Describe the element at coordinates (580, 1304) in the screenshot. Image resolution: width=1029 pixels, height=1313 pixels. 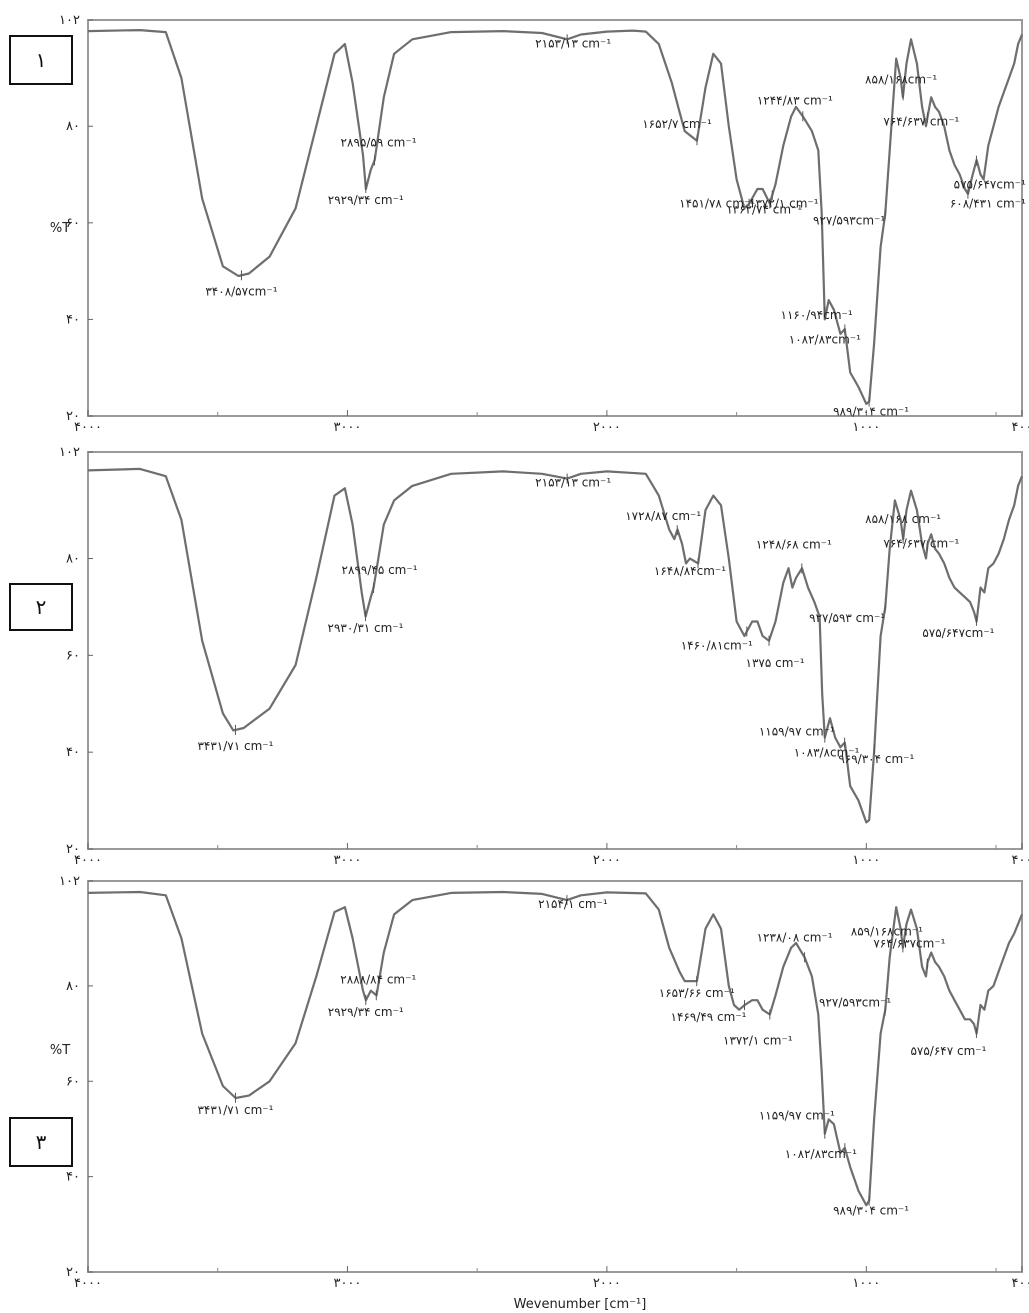
I see `x-axis-title: Wevenumber [cm⁻¹]` at that location.